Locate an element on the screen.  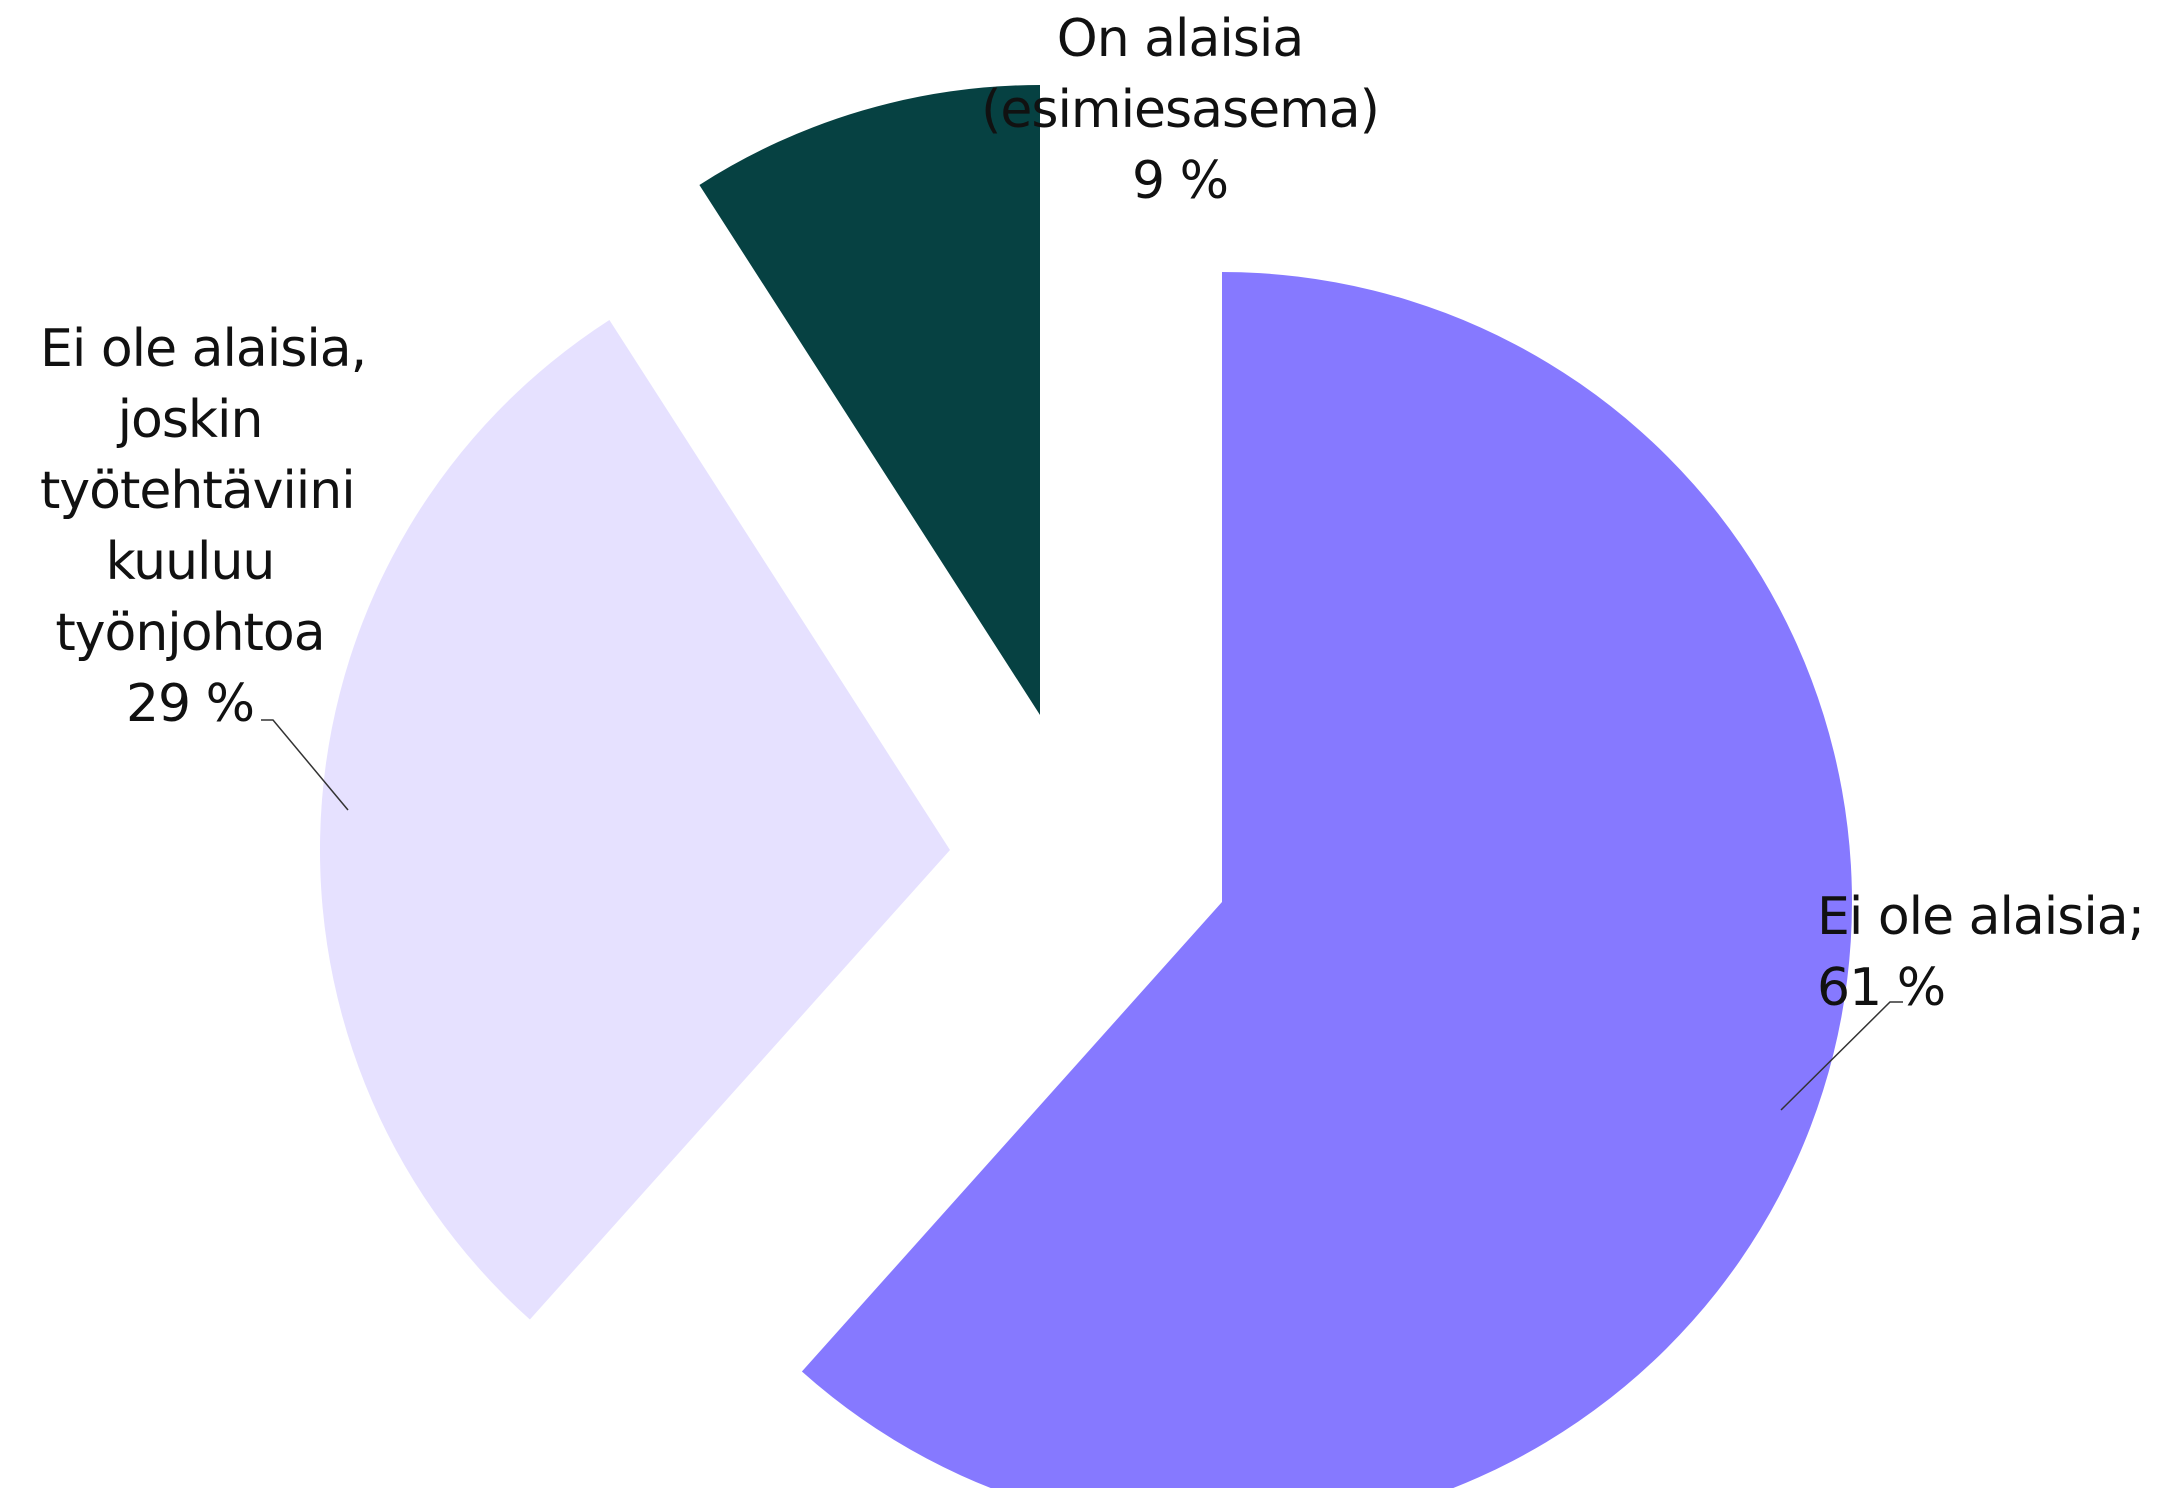
slice-label-line: (esimiesasema) is located at coordinates (1180, 110).